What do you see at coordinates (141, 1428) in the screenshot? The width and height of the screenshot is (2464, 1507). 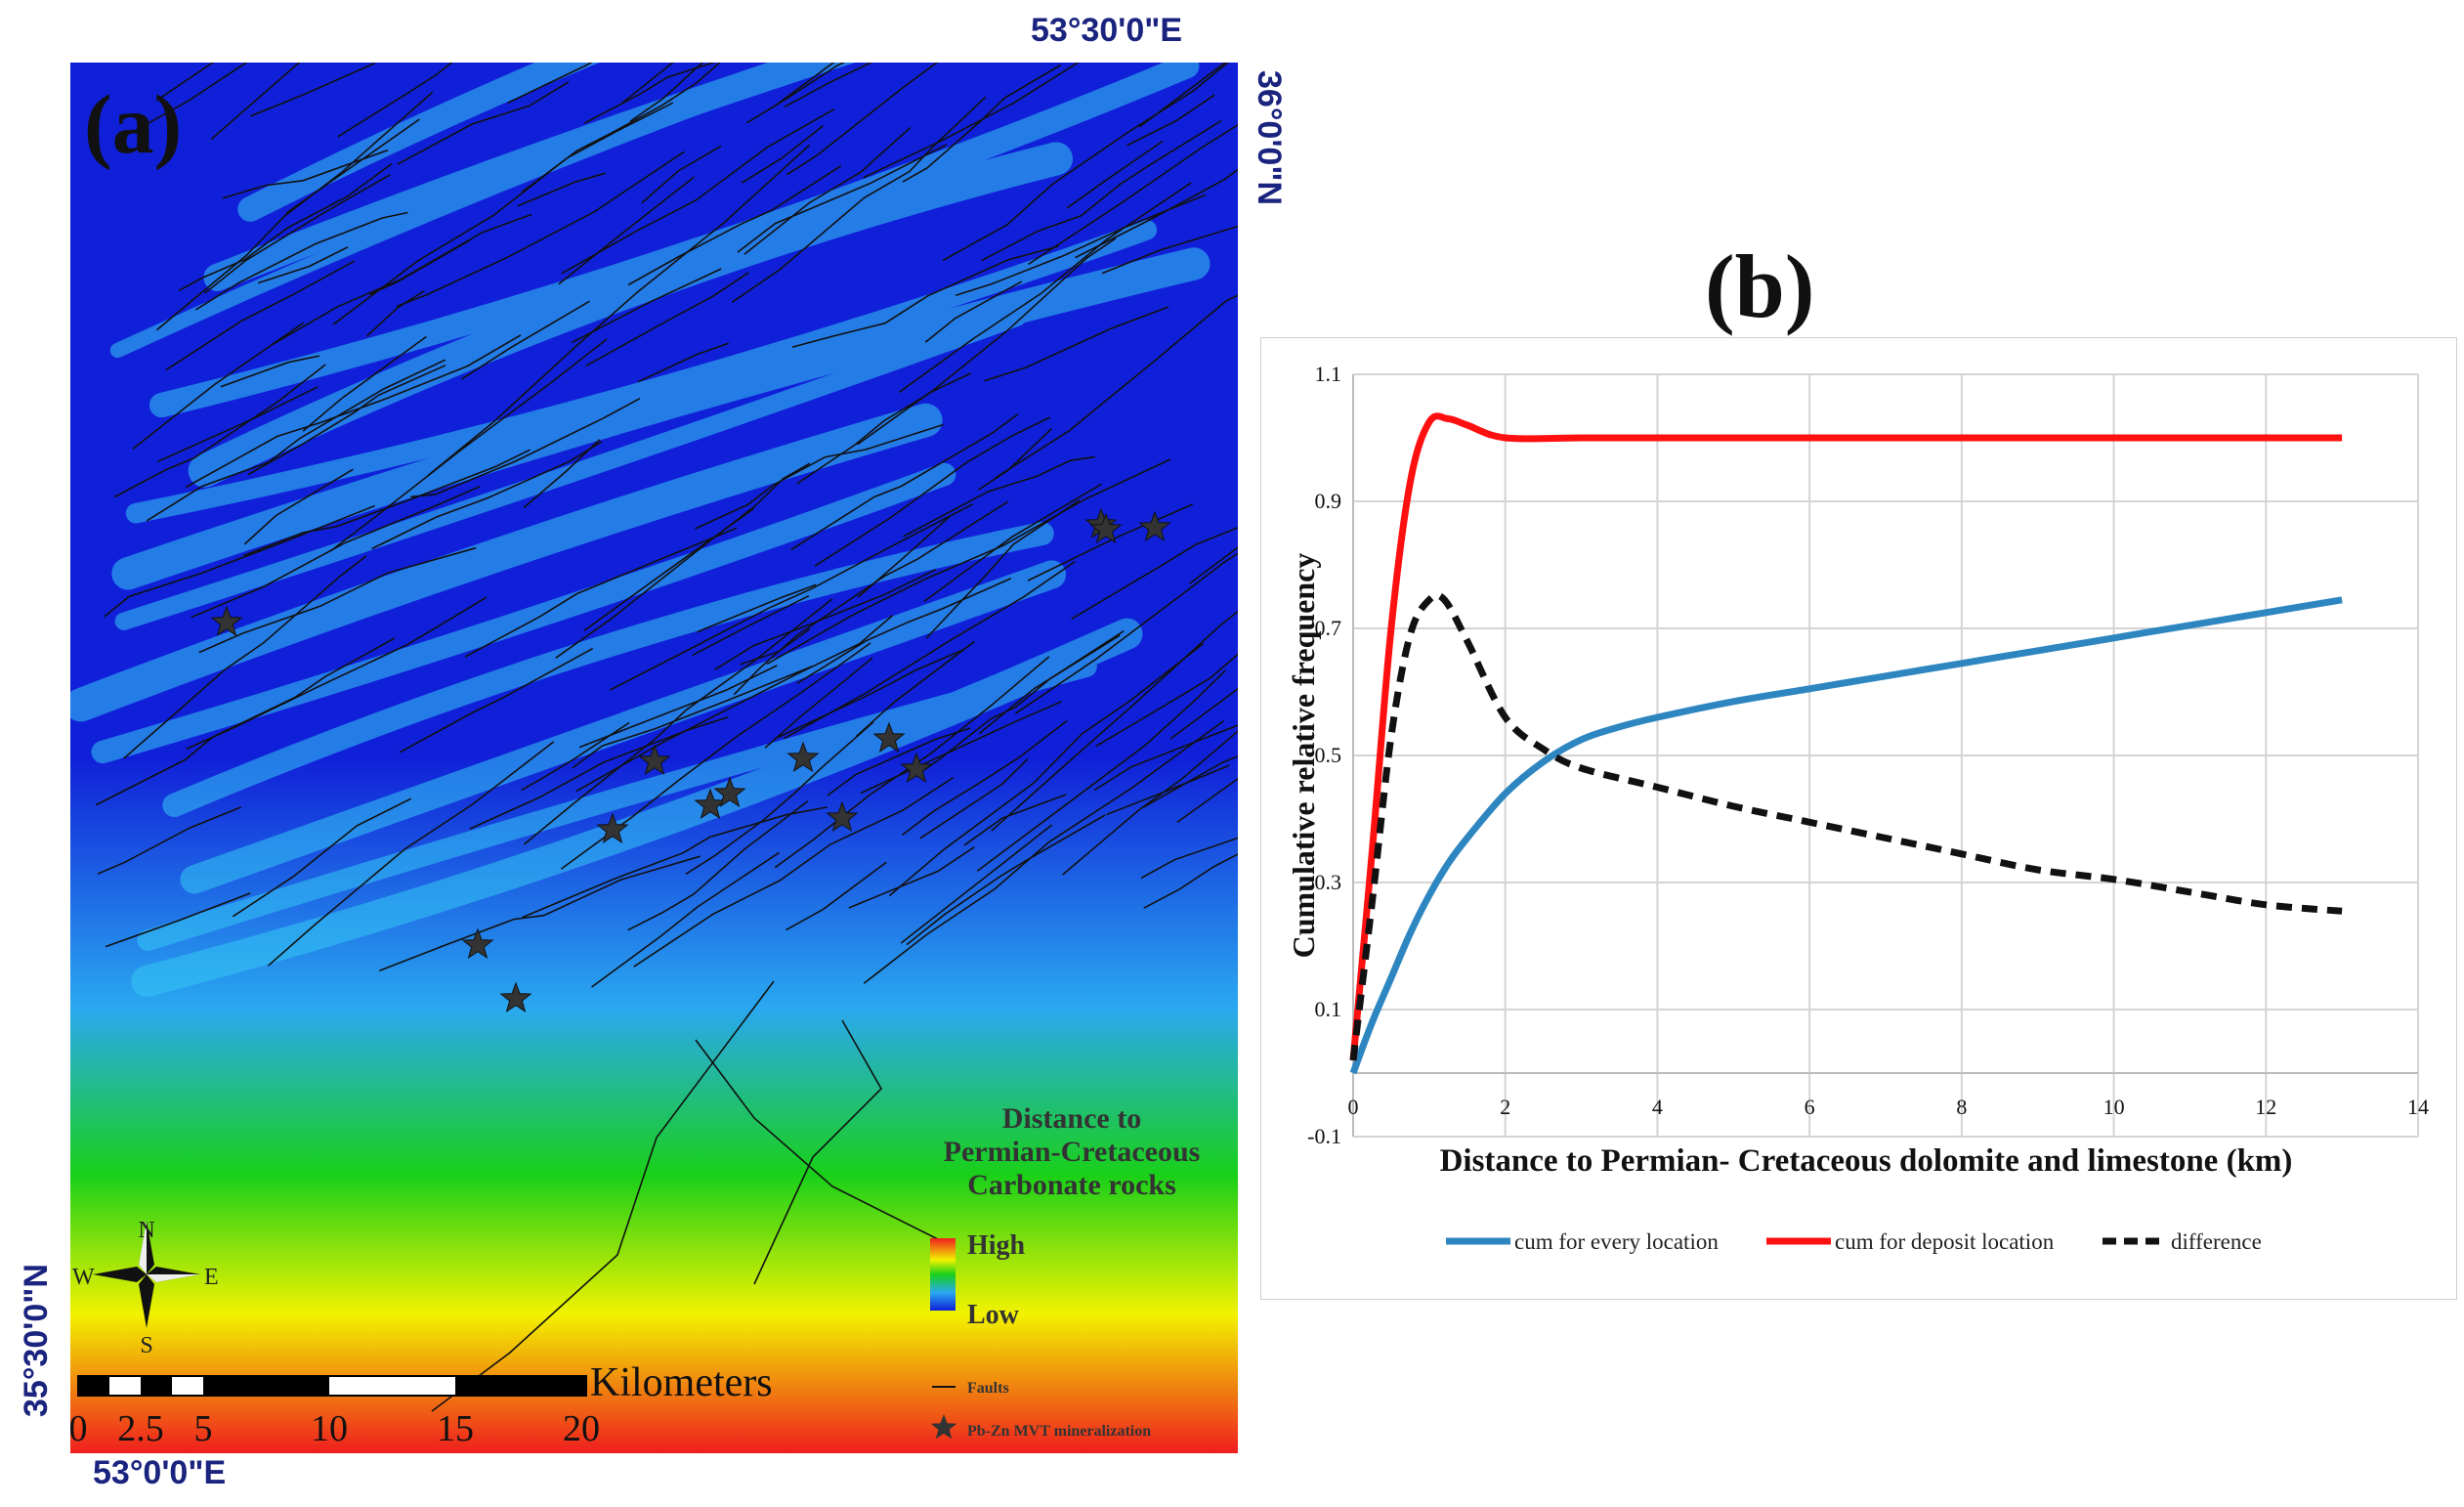 I see `scale-tick-2-5: 2.5` at bounding box center [141, 1428].